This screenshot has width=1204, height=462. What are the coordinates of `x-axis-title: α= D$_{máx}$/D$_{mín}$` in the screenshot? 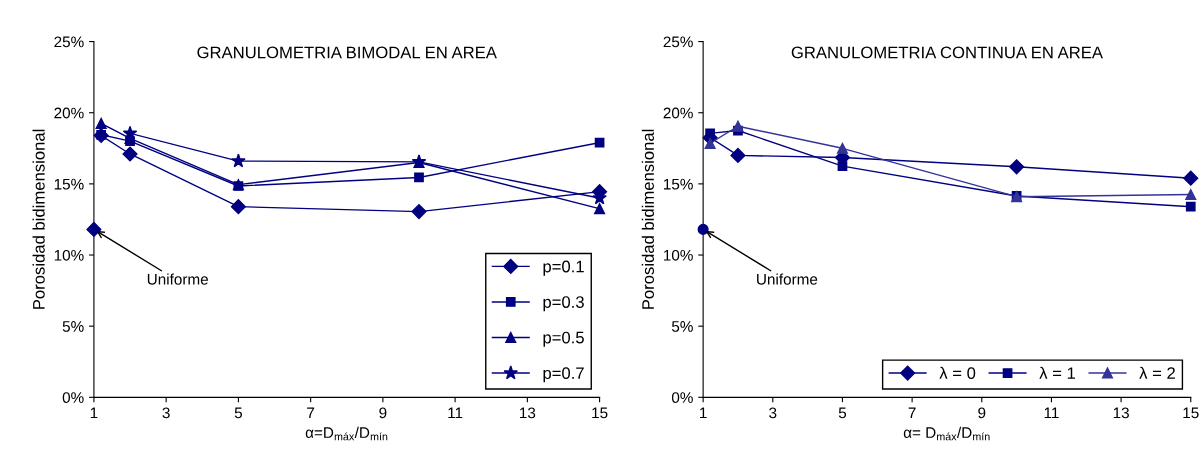 It's located at (946, 433).